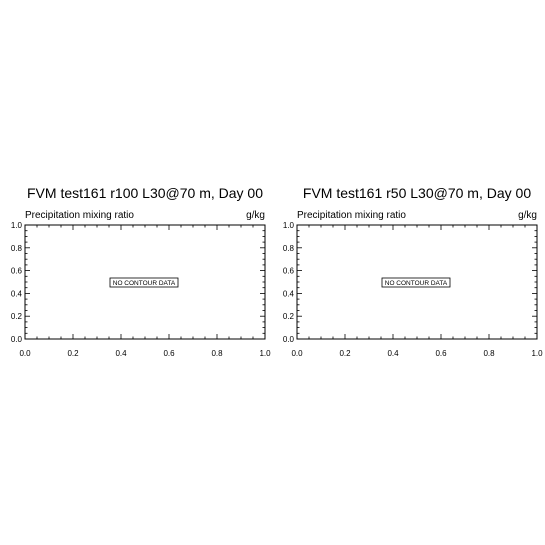 This screenshot has width=545, height=545. I want to click on plot-title: FVM test161 r50 L30@70 m, Day 00, so click(417, 193).